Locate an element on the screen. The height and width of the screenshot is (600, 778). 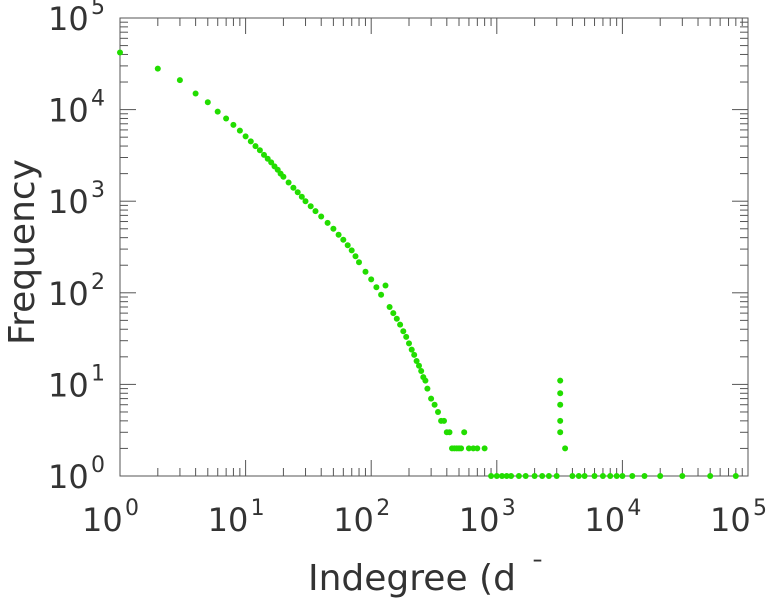
y-tick-label: 10 3 is located at coordinates (76, 199).